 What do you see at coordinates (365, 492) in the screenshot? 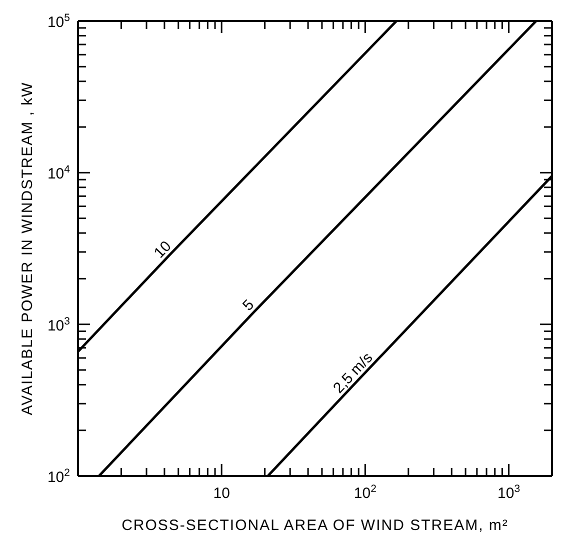
I see `x-tick-label: 10$^{2}$` at bounding box center [365, 492].